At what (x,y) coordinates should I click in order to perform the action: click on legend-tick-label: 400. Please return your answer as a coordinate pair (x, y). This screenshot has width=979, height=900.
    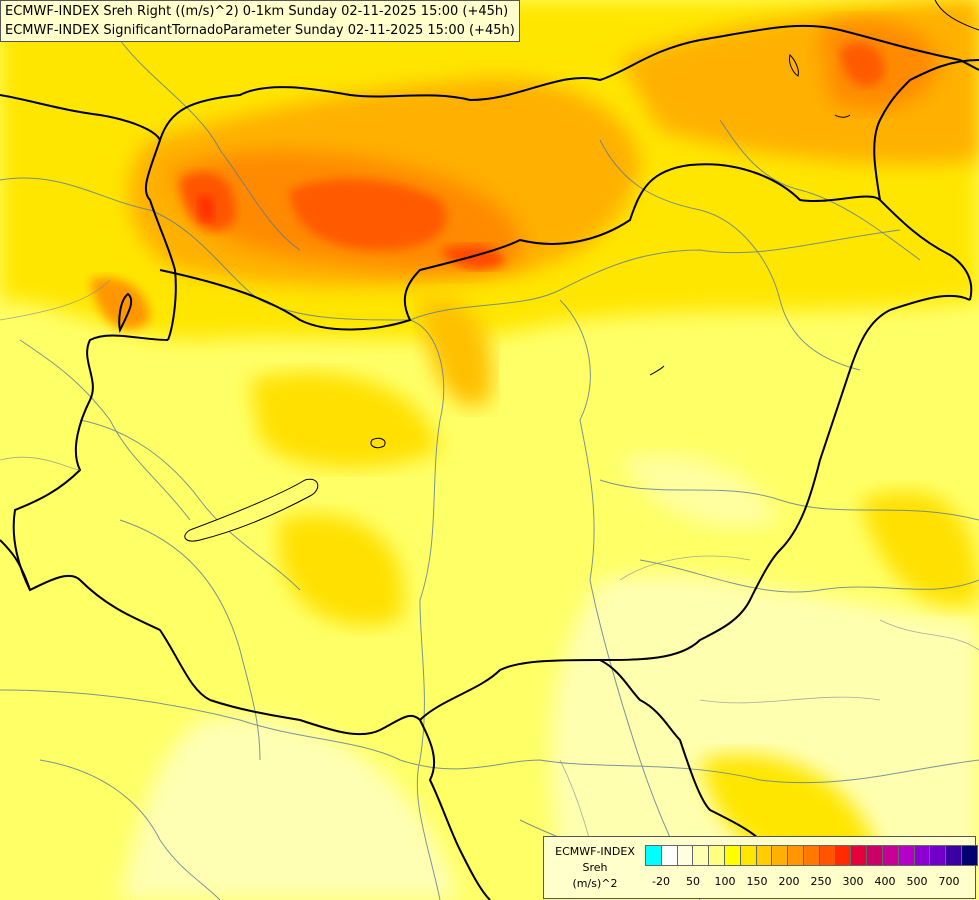
    Looking at the image, I should click on (885, 881).